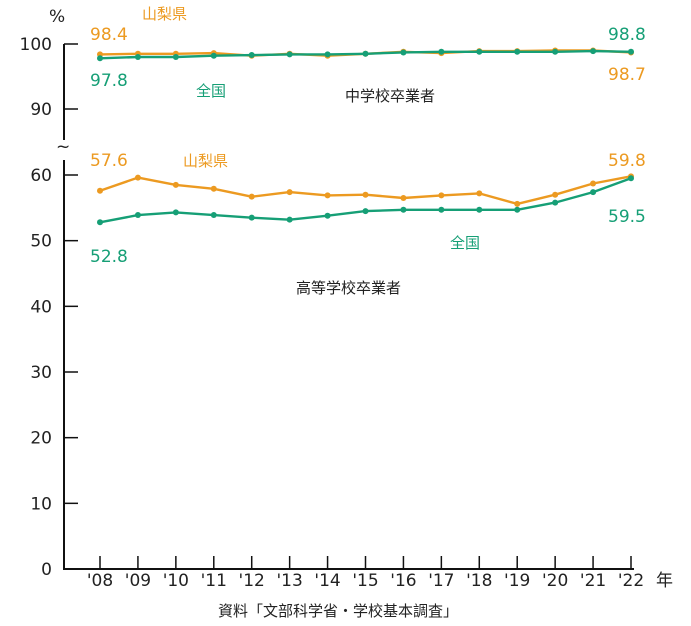 This screenshot has height=626, width=691. What do you see at coordinates (441, 581) in the screenshot?
I see `x-tick-label: '17` at bounding box center [441, 581].